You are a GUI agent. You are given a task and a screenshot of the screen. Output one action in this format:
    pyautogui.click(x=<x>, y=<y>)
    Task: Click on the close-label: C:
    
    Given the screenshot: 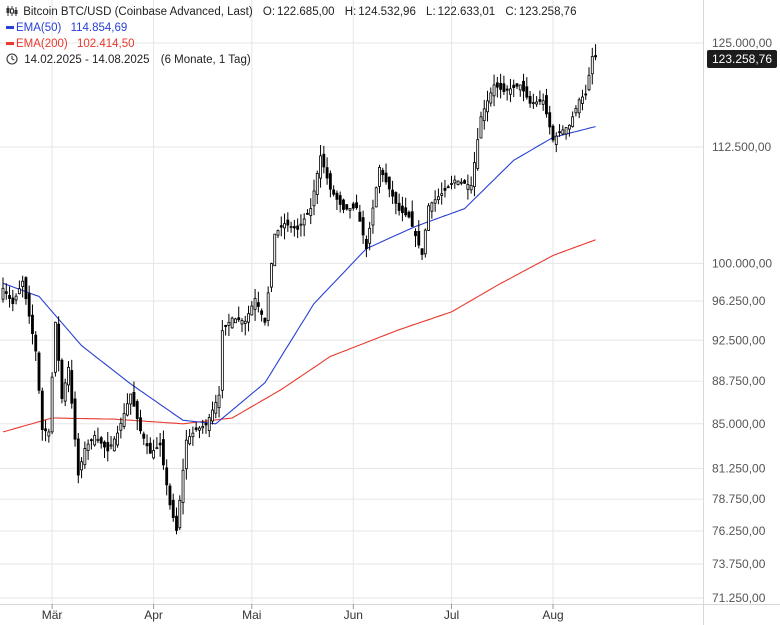 What is the action you would take?
    pyautogui.click(x=511, y=12)
    